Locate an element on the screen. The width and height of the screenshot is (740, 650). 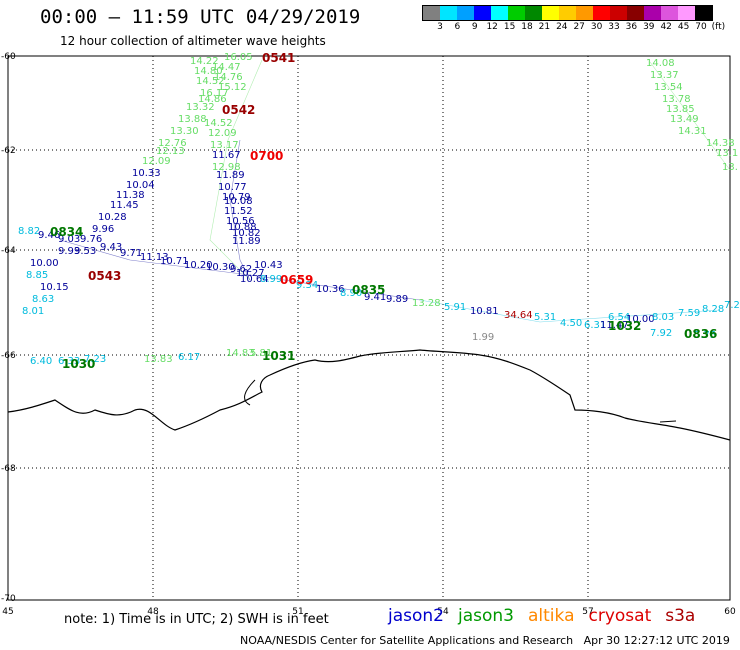
satellite-legend-item: jason3 is located at coordinates (486, 616).